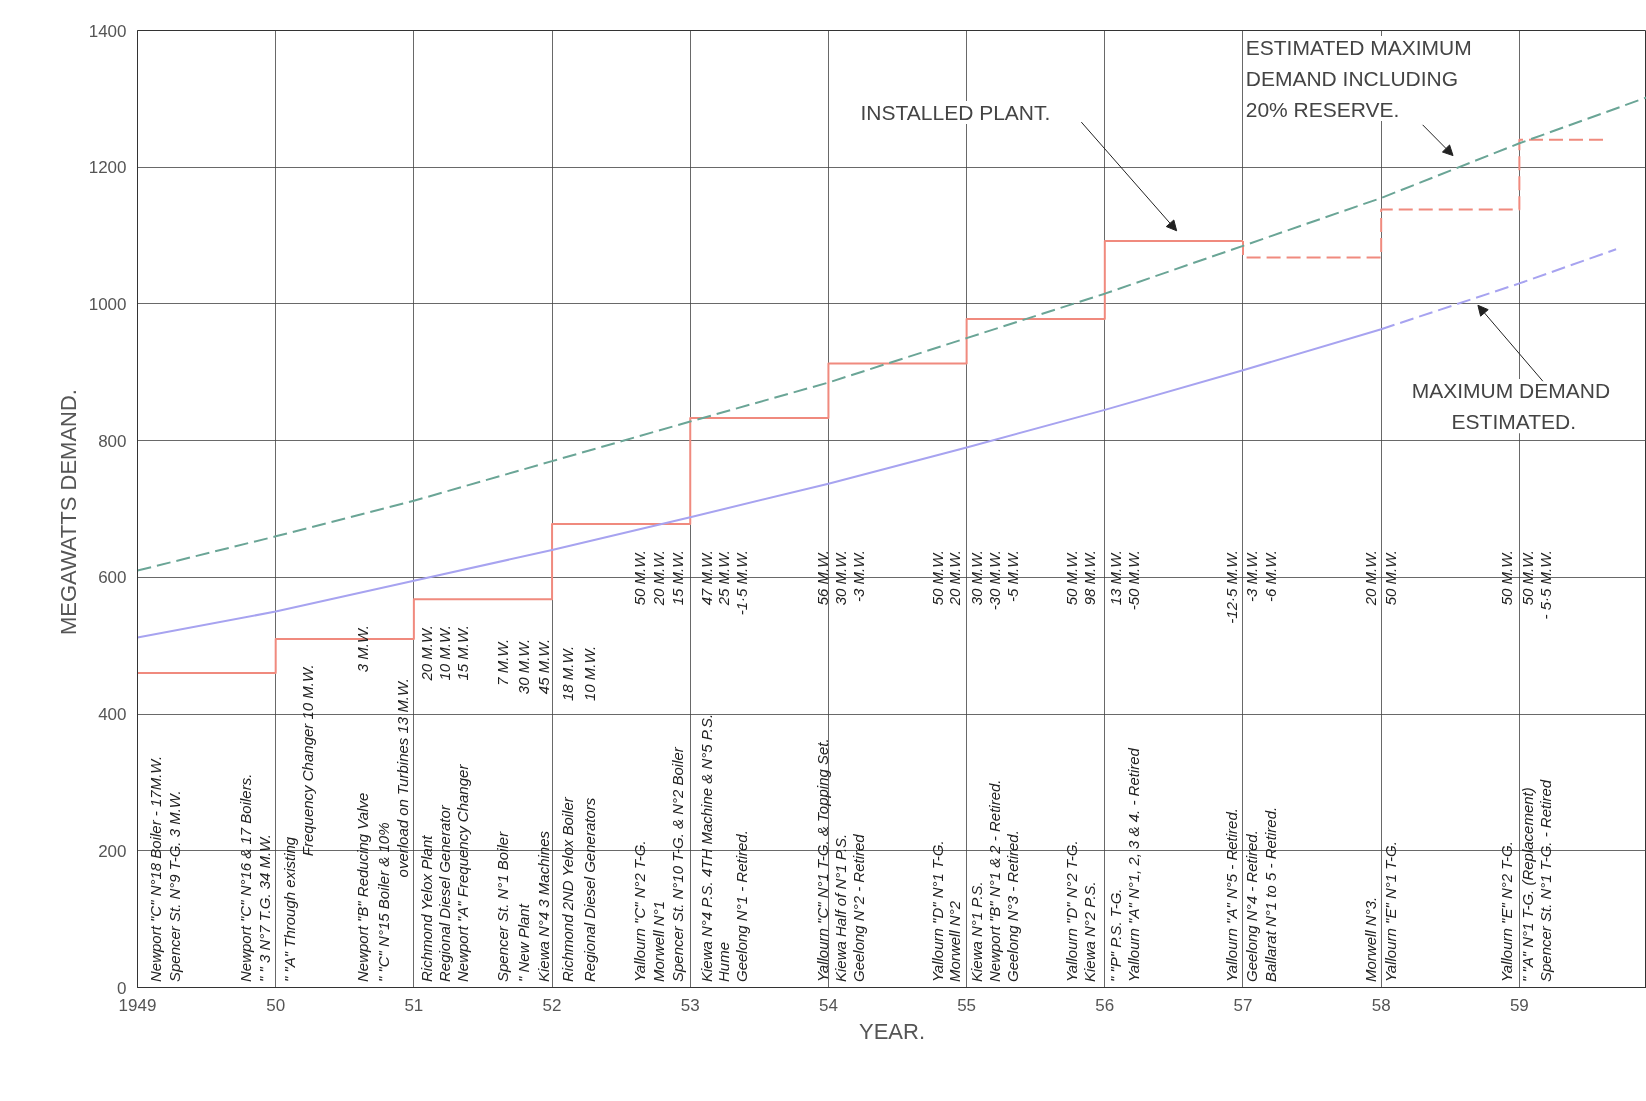 Image resolution: width=1646 pixels, height=1101 pixels. I want to click on annotation: Yallourn "C" N°2 T-G., so click(639, 911).